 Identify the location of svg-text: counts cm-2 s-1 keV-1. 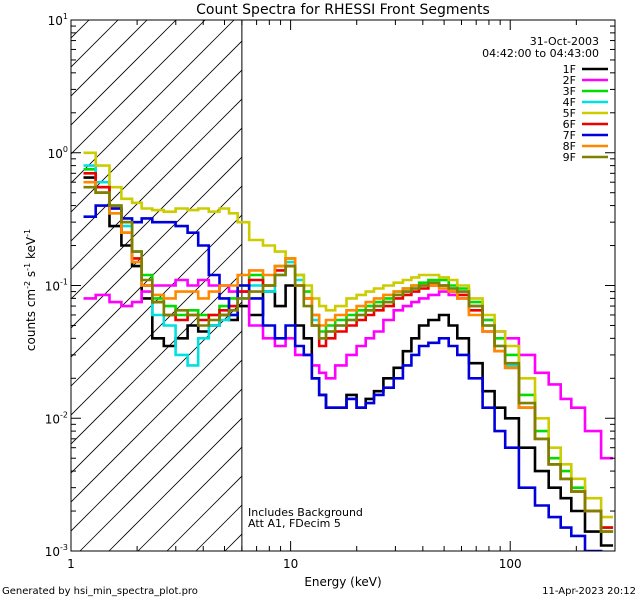
(30, 290).